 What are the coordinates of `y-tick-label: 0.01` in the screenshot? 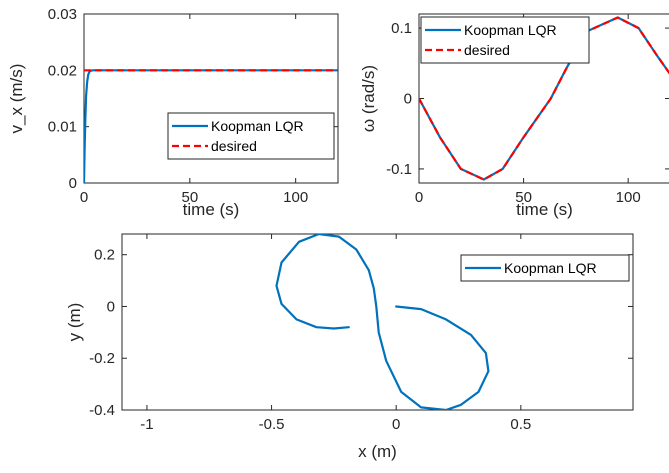 It's located at (62, 127).